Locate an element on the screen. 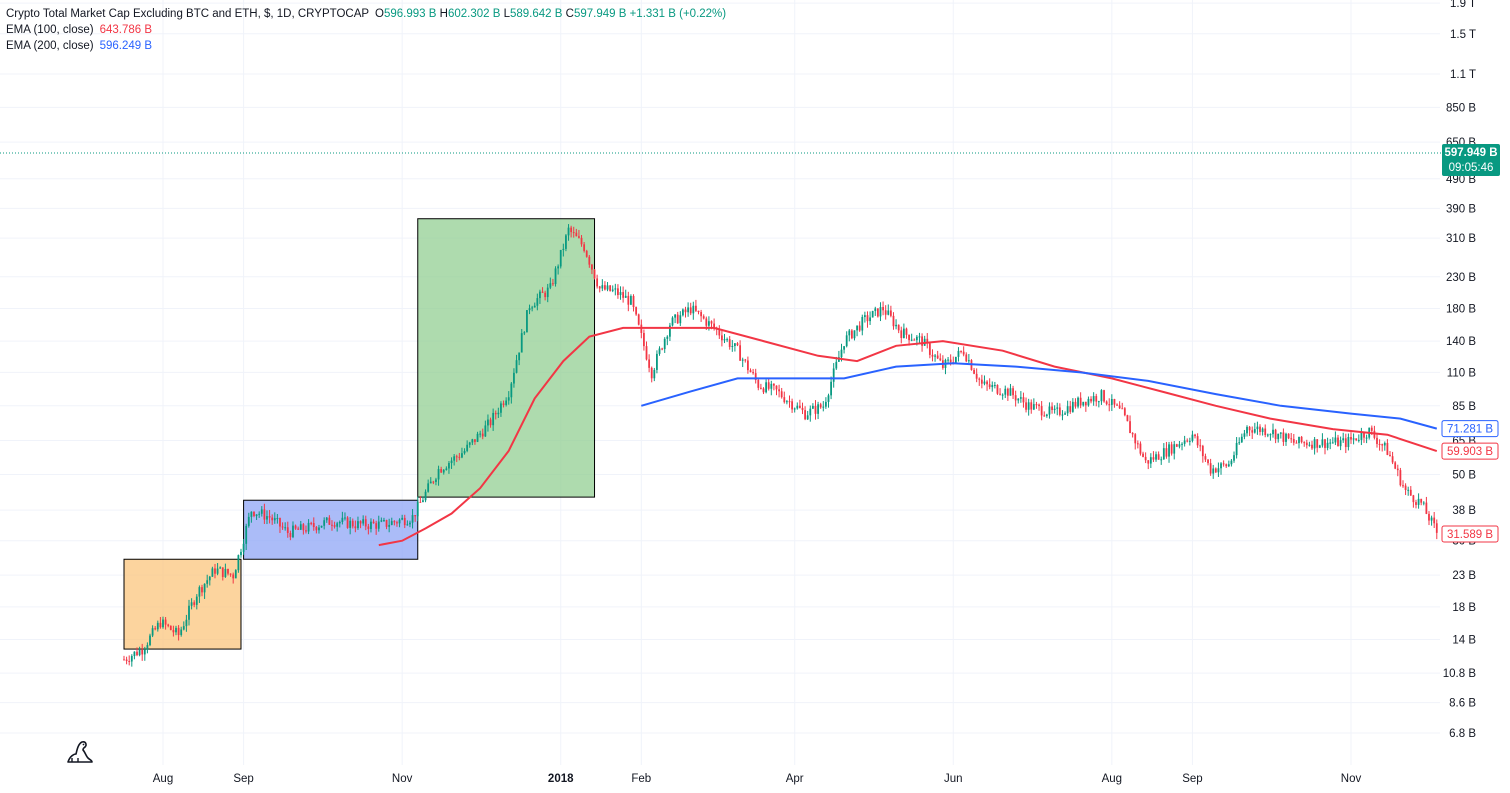 This screenshot has height=793, width=1510. low-label: L is located at coordinates (506, 14).